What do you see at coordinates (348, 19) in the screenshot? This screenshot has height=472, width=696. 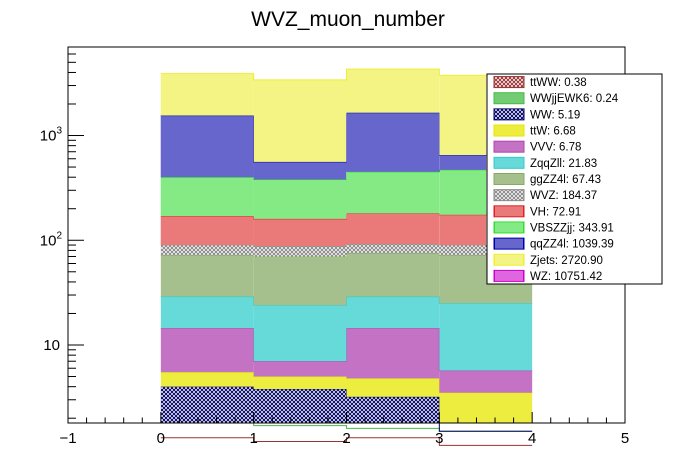 I see `chart-title: WVZ_muon_number` at bounding box center [348, 19].